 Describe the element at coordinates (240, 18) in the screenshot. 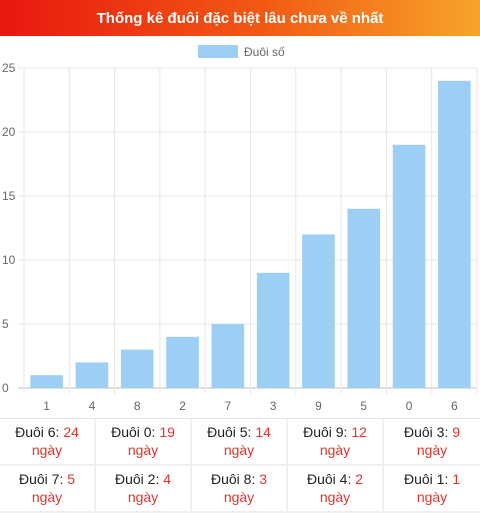

I see `chart-title: Thống kê đuôi đặc biệt lâu chưa về nhất` at that location.